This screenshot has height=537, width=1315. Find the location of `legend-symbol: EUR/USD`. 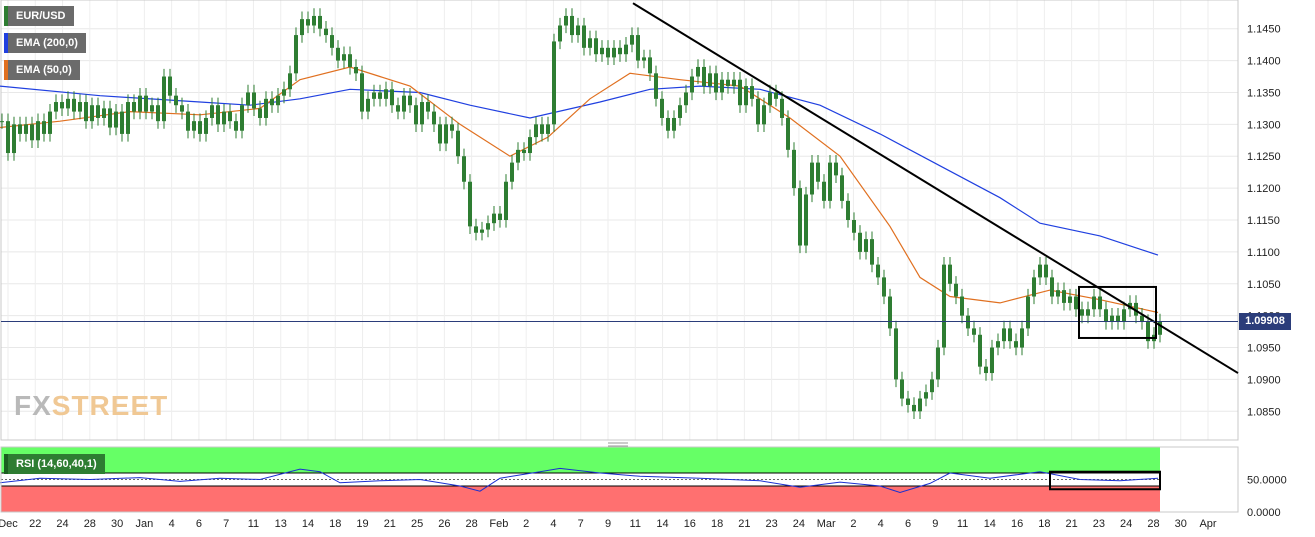

legend-symbol: EUR/USD is located at coordinates (39, 16).